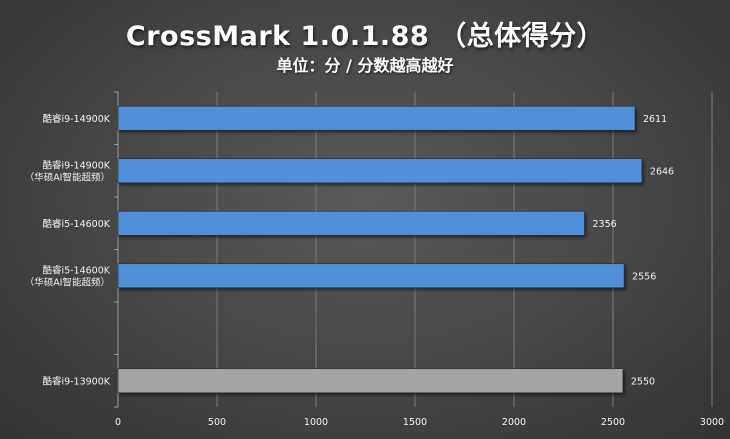  I want to click on x-tick-label: 0, so click(118, 422).